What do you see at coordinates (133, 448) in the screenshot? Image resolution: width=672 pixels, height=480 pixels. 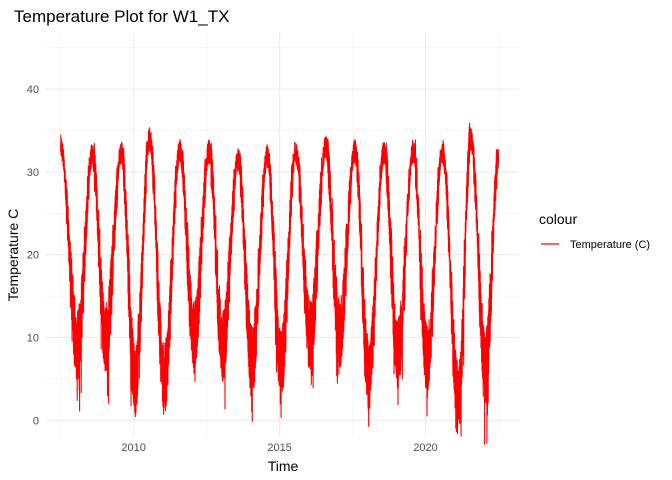 I see `x-tick-label: 2010` at bounding box center [133, 448].